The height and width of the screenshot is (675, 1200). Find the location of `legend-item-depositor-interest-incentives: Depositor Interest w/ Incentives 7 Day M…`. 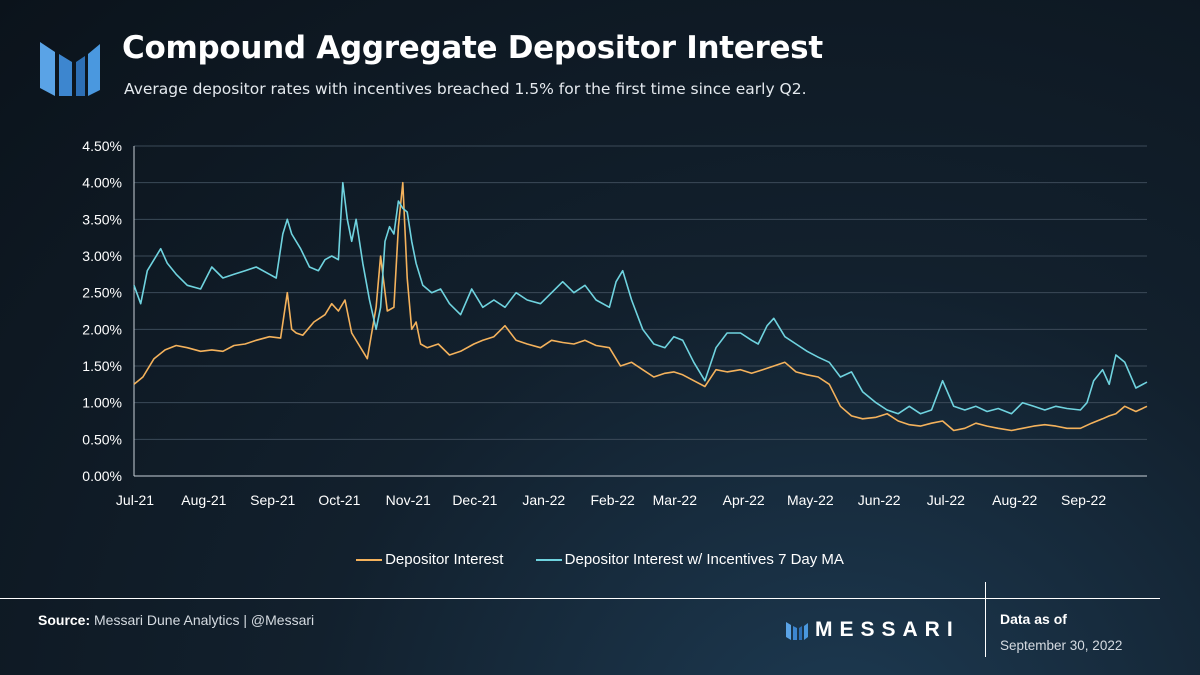

legend-item-depositor-interest-incentives: Depositor Interest w/ Incentives 7 Day M… is located at coordinates (689, 559).